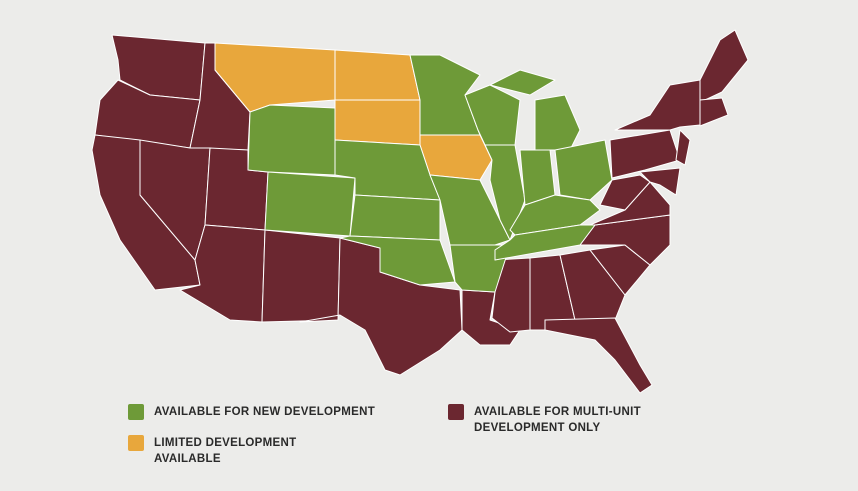 This screenshot has width=858, height=491. I want to click on legend-label: AVAILABLE, so click(187, 459).